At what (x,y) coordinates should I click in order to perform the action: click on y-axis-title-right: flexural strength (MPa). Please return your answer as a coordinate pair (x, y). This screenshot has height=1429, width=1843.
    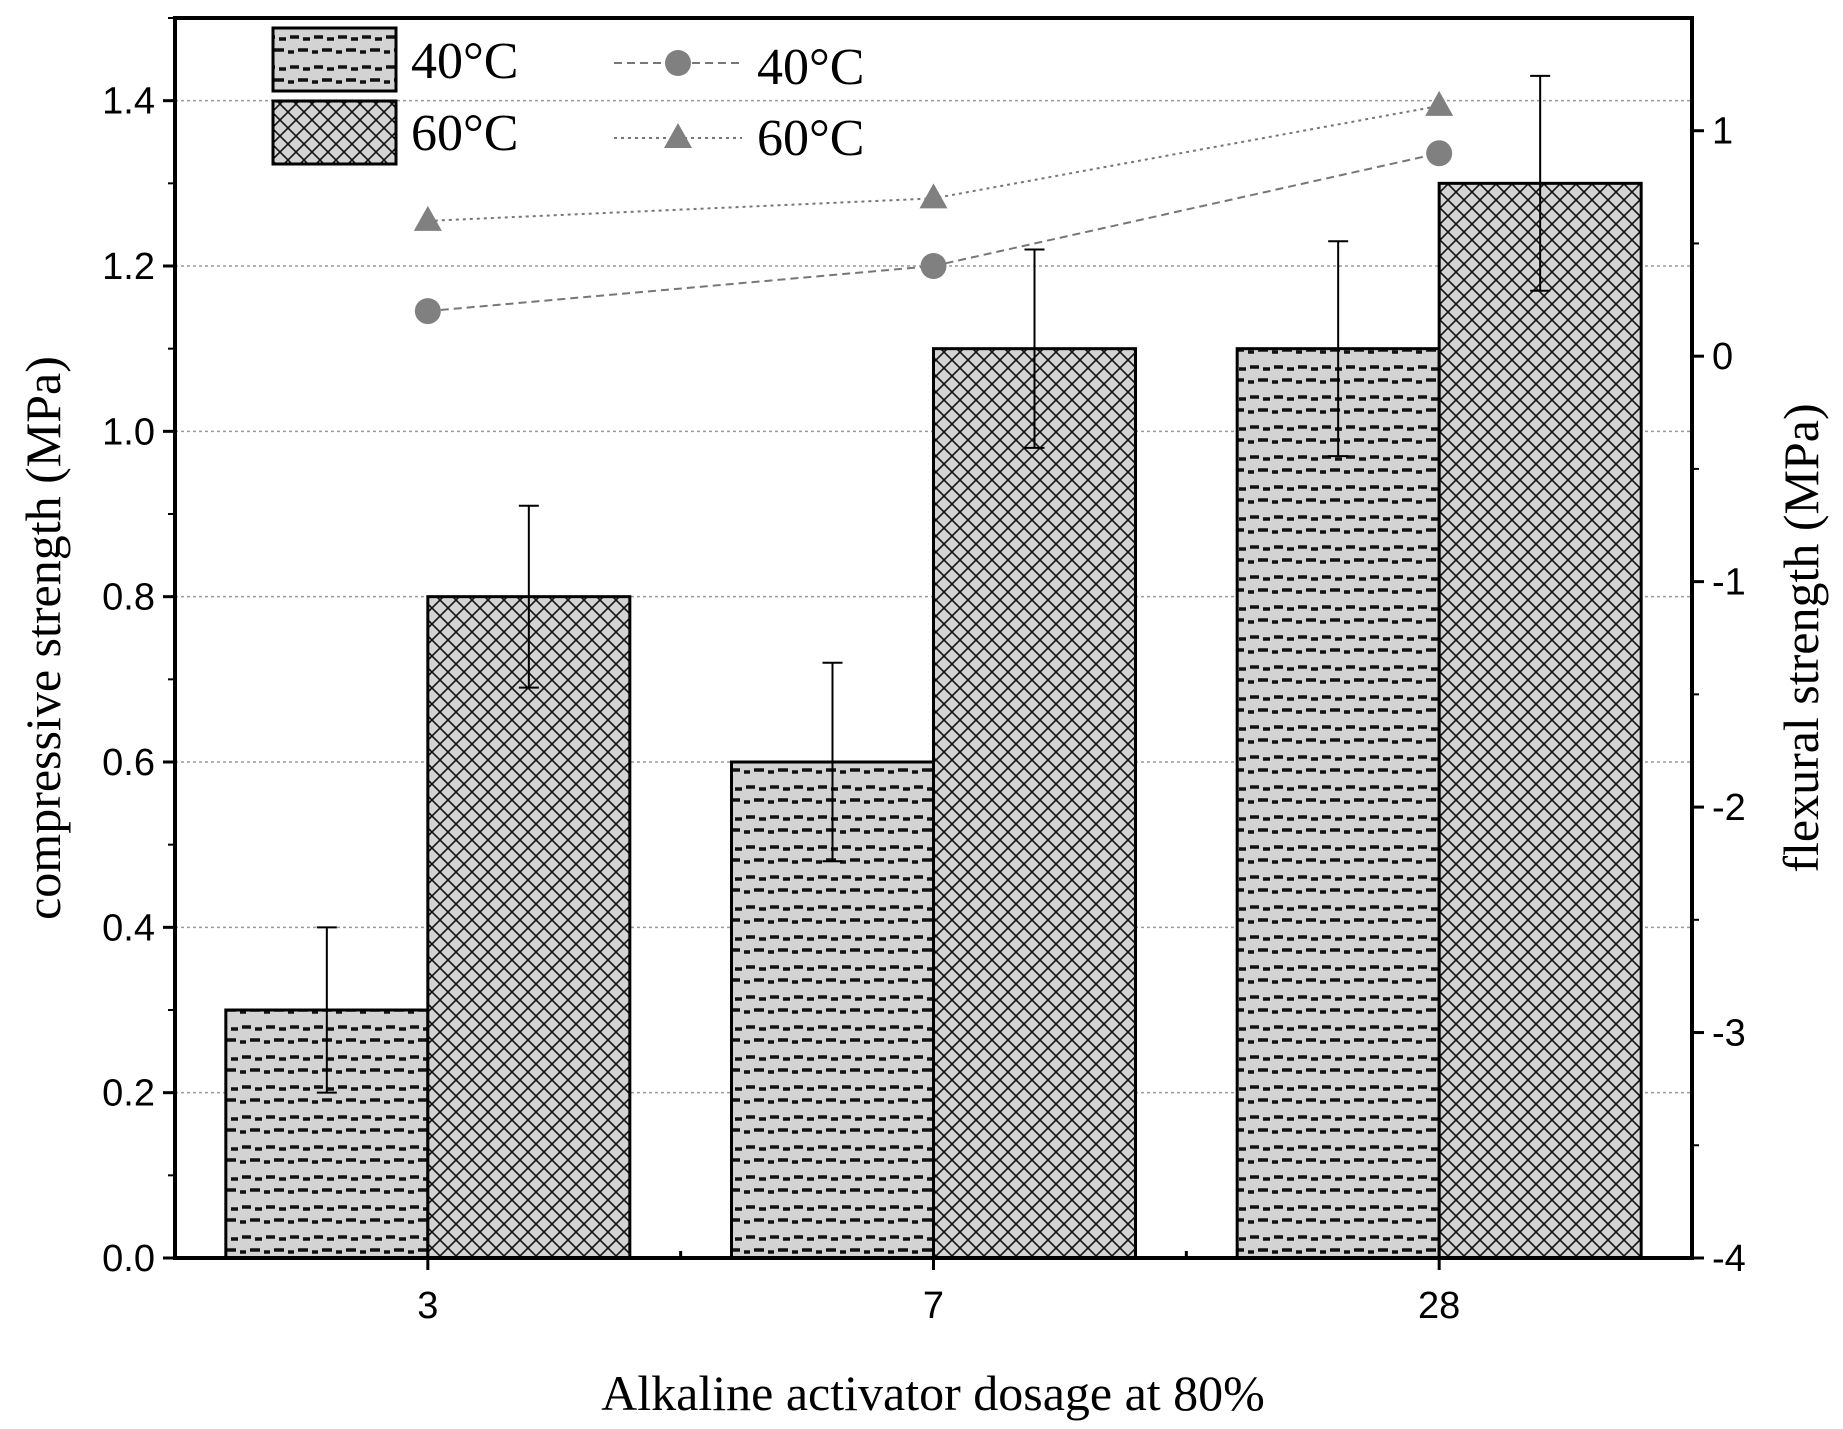
    Looking at the image, I should click on (1801, 637).